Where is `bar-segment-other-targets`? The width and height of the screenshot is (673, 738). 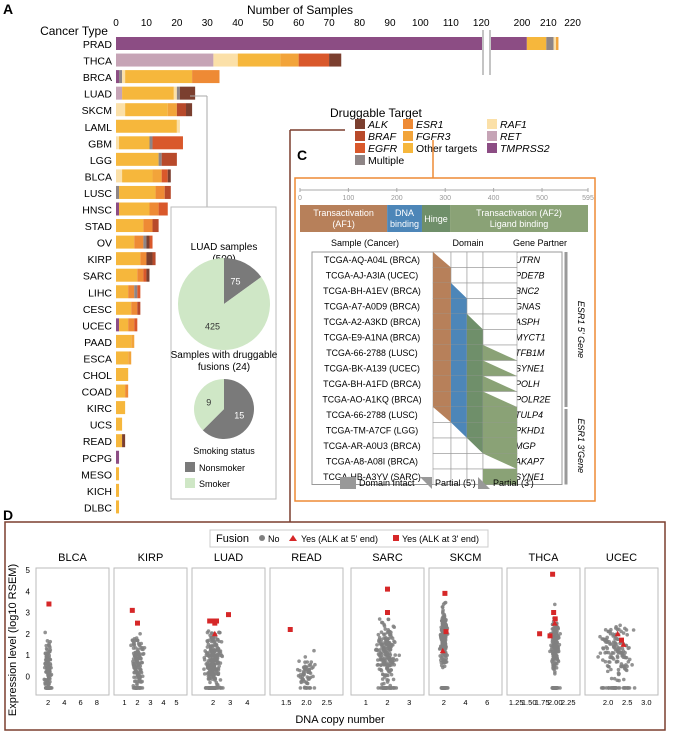 bar-segment-other-targets is located at coordinates (118, 490).